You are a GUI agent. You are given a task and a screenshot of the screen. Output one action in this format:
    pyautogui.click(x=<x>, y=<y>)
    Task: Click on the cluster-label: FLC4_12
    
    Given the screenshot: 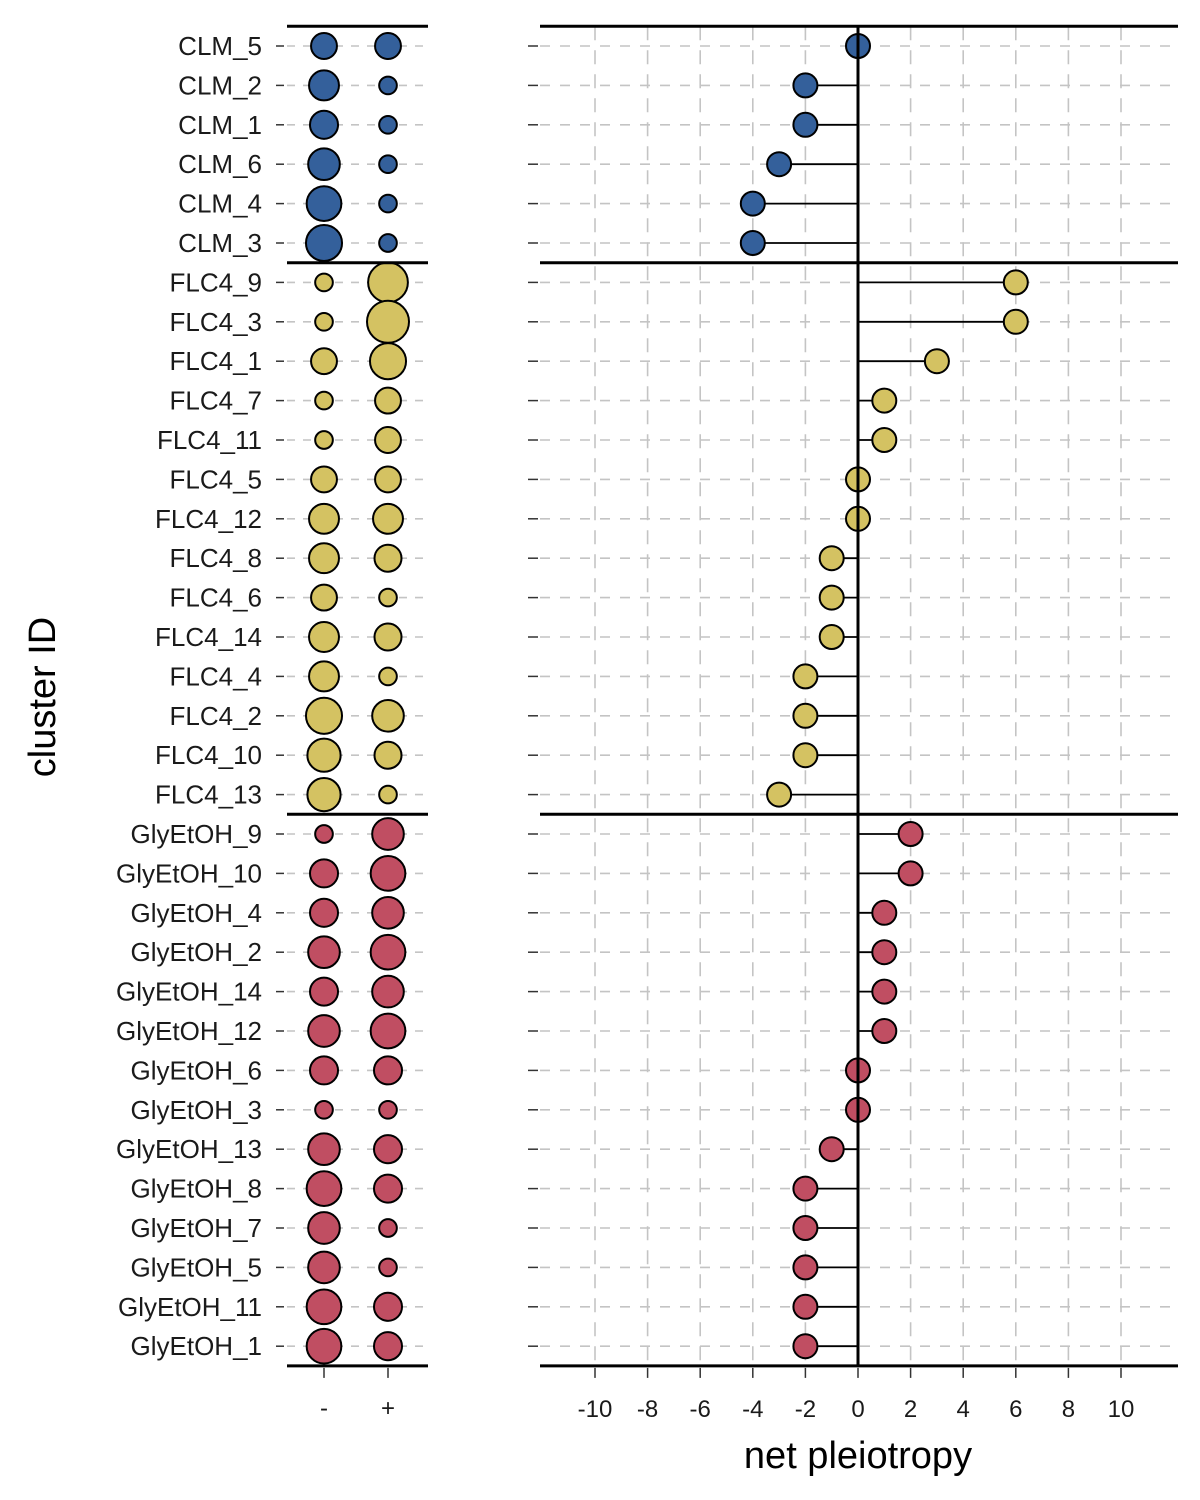 What is the action you would take?
    pyautogui.click(x=208, y=519)
    